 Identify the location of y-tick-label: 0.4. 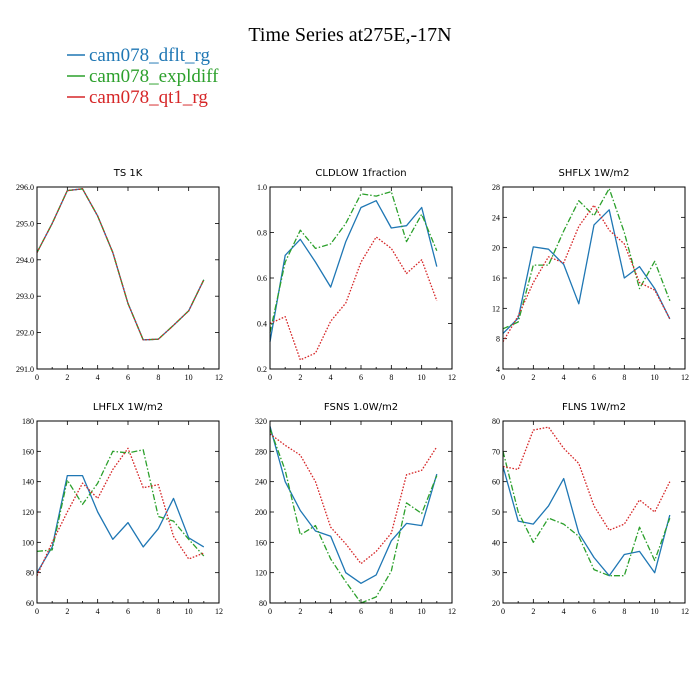
(262, 324).